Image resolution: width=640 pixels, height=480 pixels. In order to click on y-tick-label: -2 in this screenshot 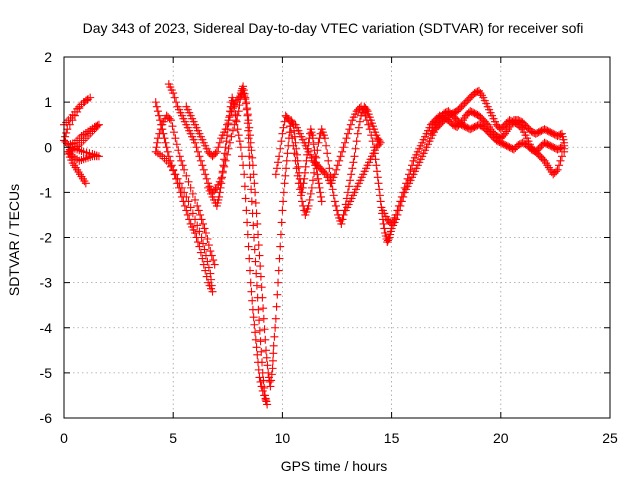, I will do `click(46, 238)`.